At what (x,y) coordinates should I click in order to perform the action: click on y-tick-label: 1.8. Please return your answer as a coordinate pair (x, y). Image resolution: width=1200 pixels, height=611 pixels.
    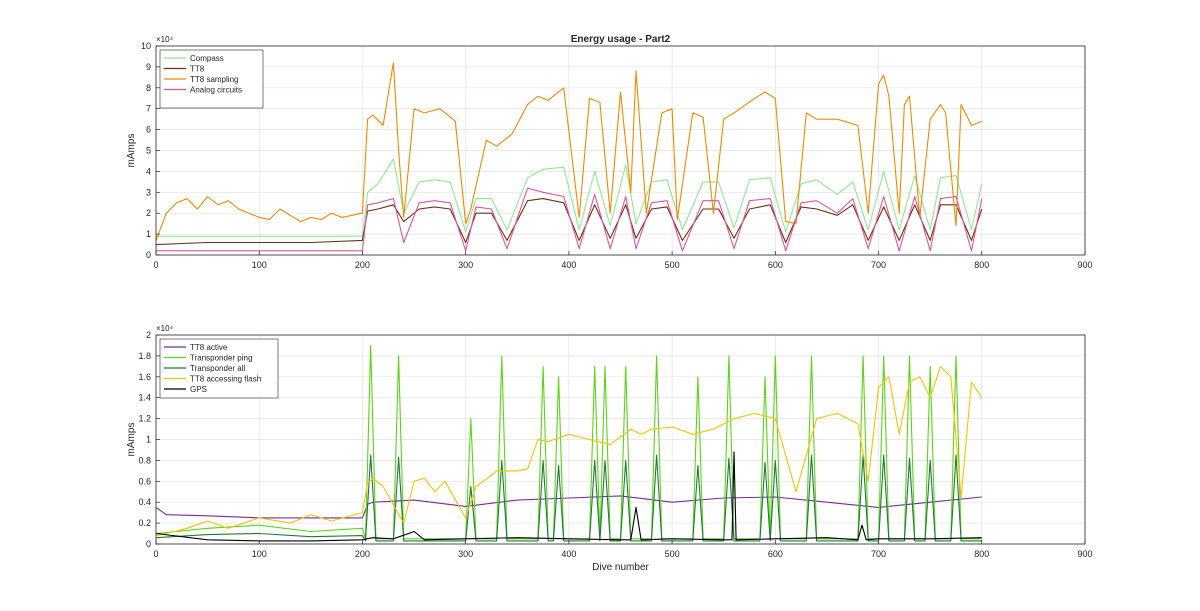
    Looking at the image, I should click on (144, 356).